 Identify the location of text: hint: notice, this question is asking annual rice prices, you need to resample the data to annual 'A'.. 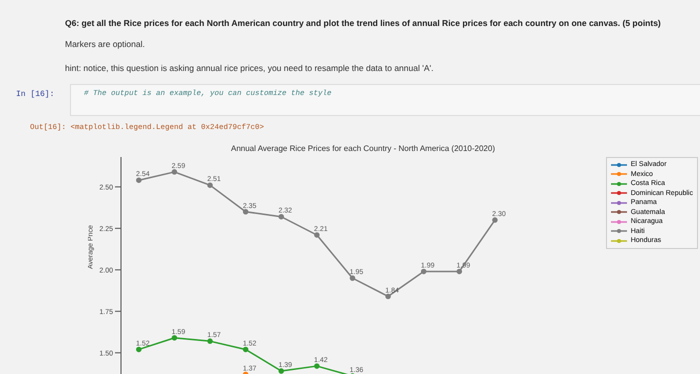
(249, 68).